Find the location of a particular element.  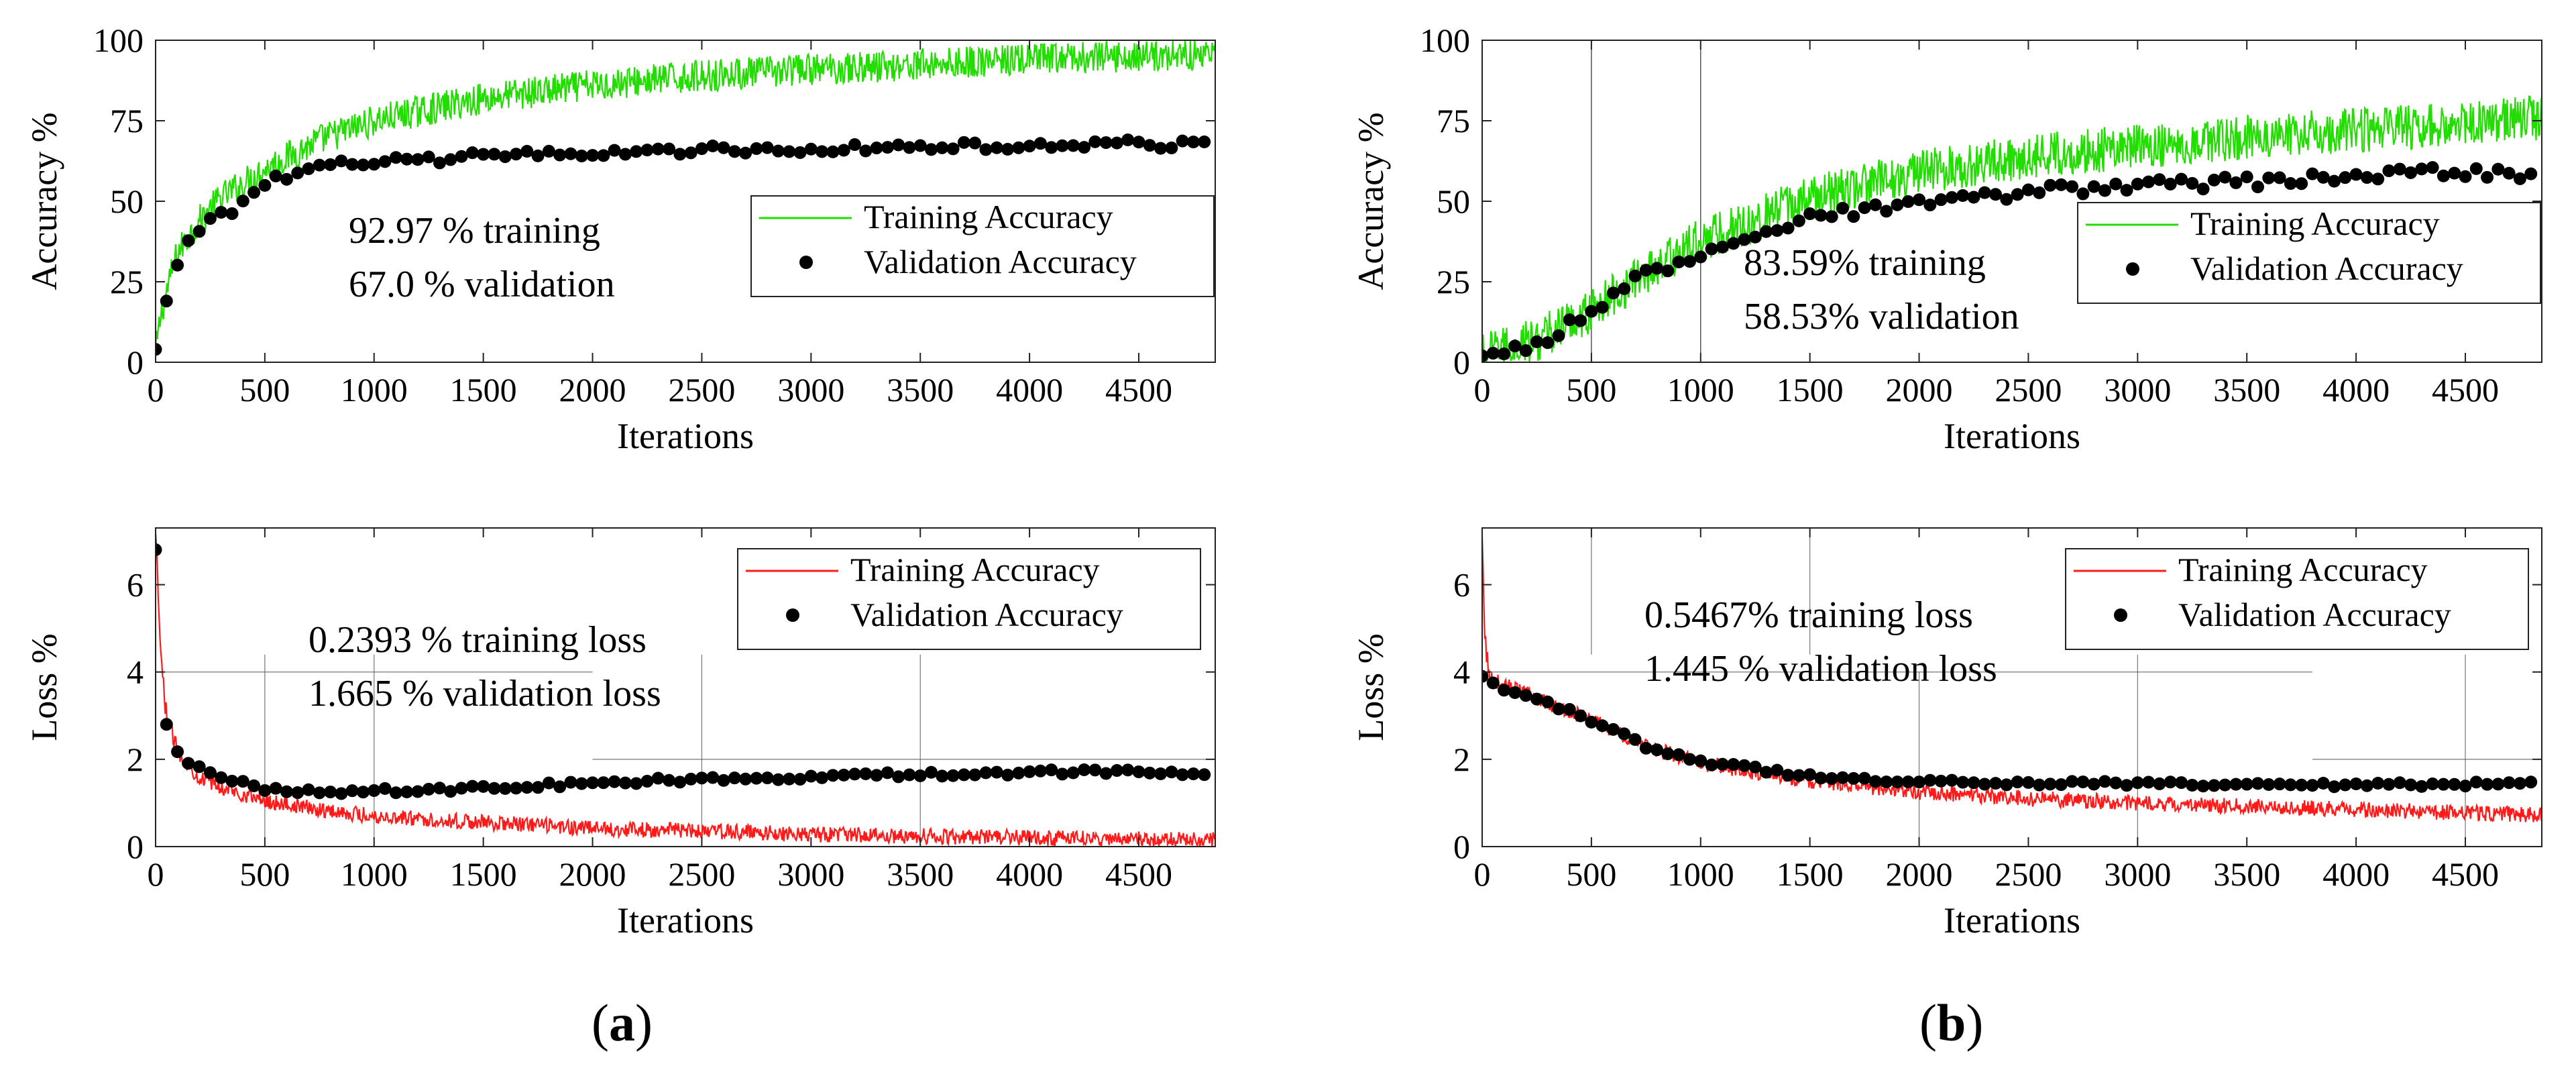

x-axis-label: Iterations is located at coordinates (685, 436).